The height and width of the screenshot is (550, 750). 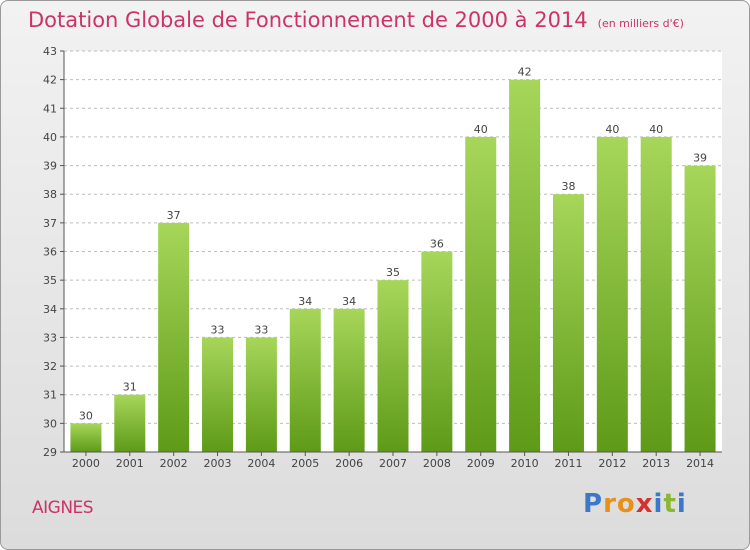 What do you see at coordinates (50, 194) in the screenshot?
I see `y-tick-label: 38` at bounding box center [50, 194].